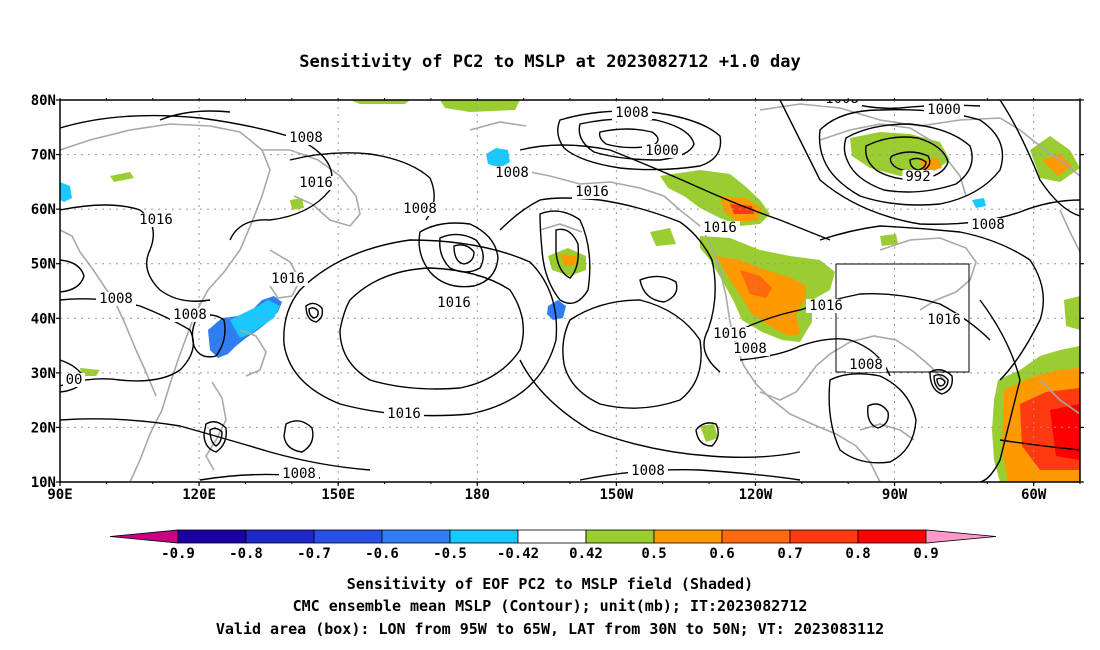 The image size is (1100, 650). I want to click on pos-patch-small5, so click(663, 237).